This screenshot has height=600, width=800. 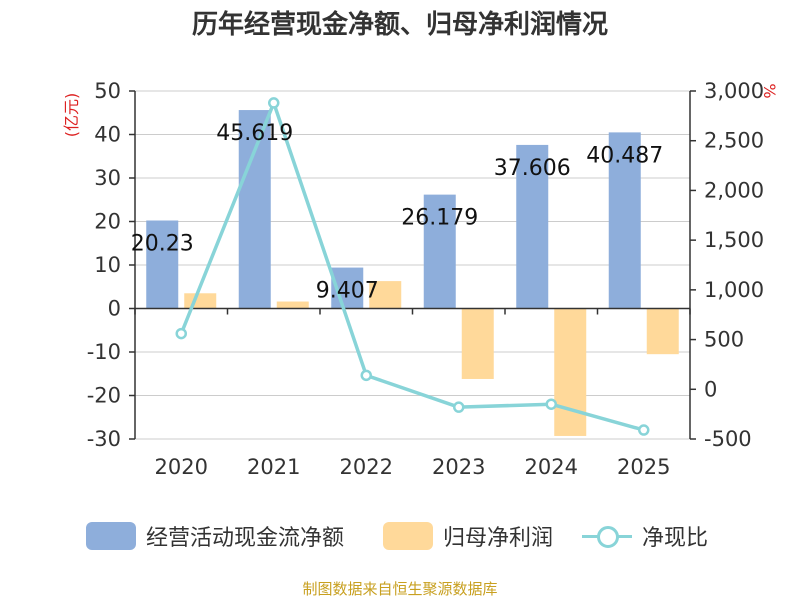 I want to click on data-label-cashflow: 37.606, so click(x=532, y=168).